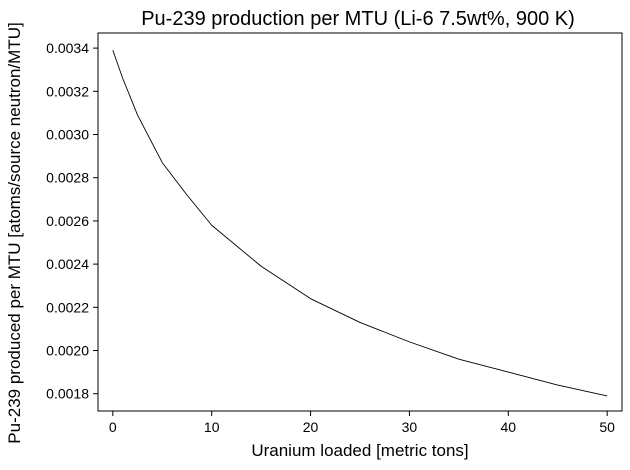 The height and width of the screenshot is (470, 630). I want to click on y-tick-label: 0.0030, so click(67, 135).